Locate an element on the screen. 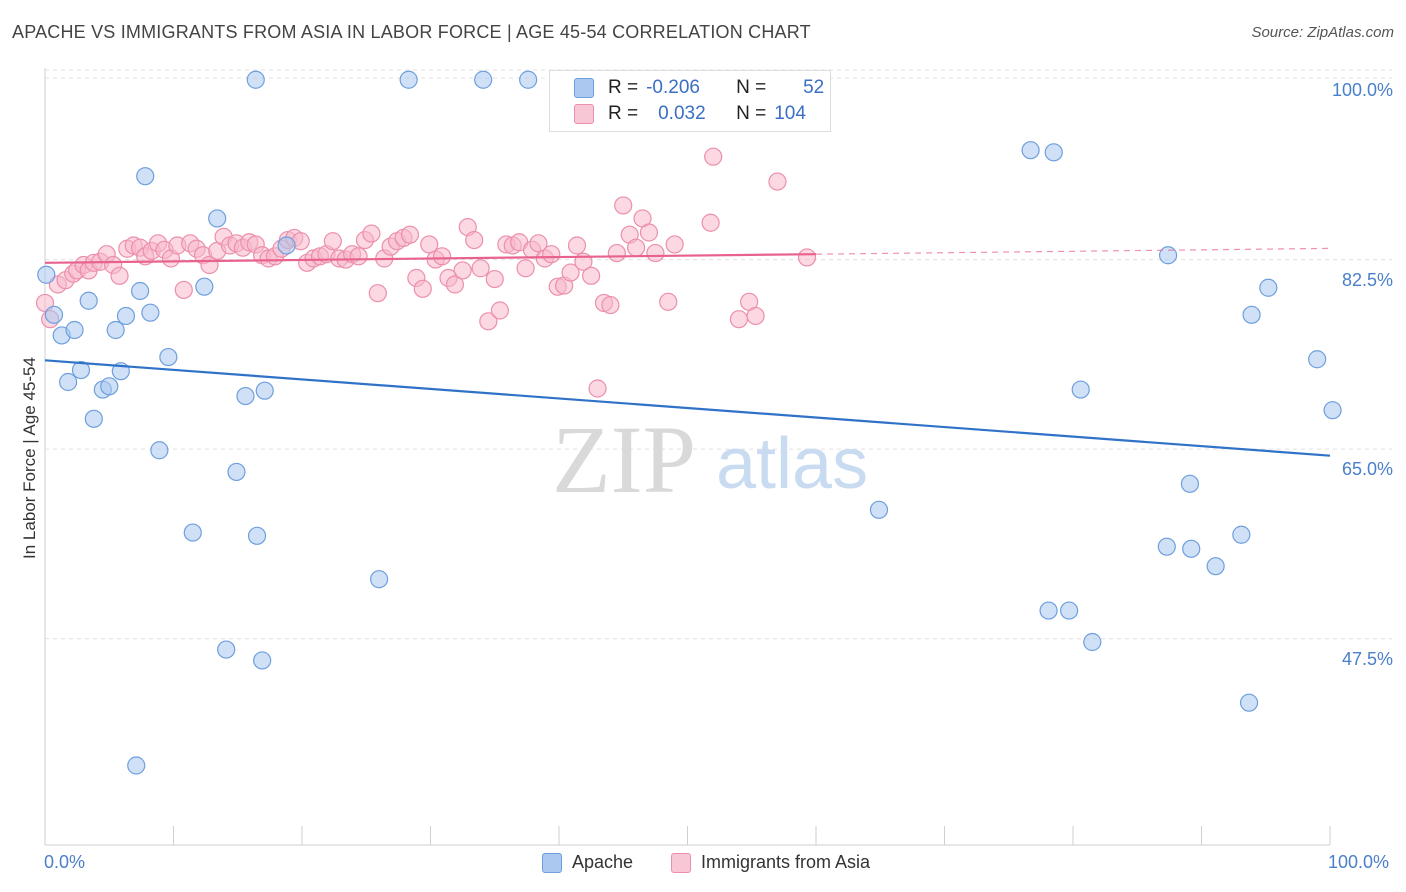  legend-row-asia: R = 0.032 N = 104 is located at coordinates (694, 114).